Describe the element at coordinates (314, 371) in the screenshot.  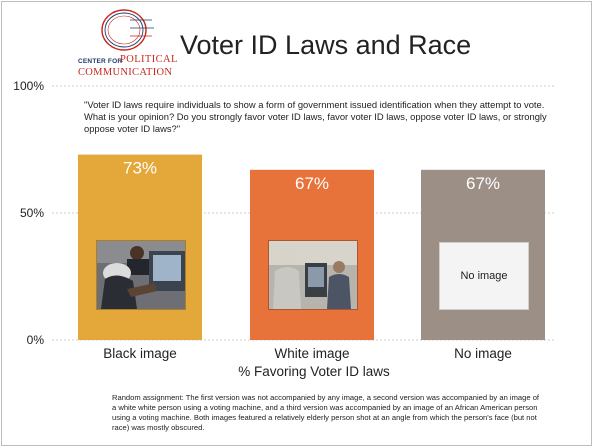
I see `x-axis-label: % Favoring Voter ID laws` at that location.